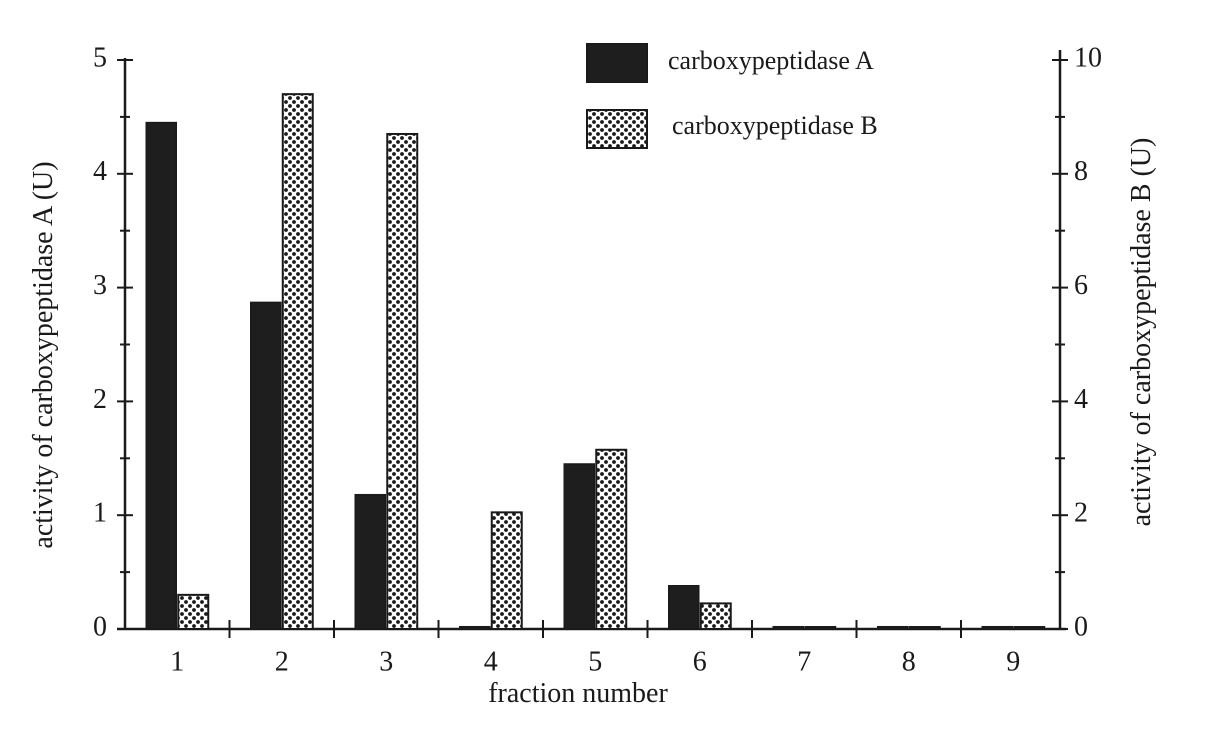  I want to click on y-left-tick-label: 5, so click(100, 57).